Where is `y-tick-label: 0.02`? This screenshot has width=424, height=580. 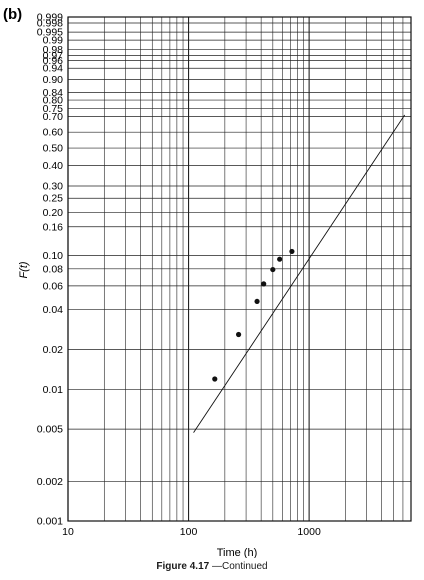 y-tick-label: 0.02 is located at coordinates (53, 350).